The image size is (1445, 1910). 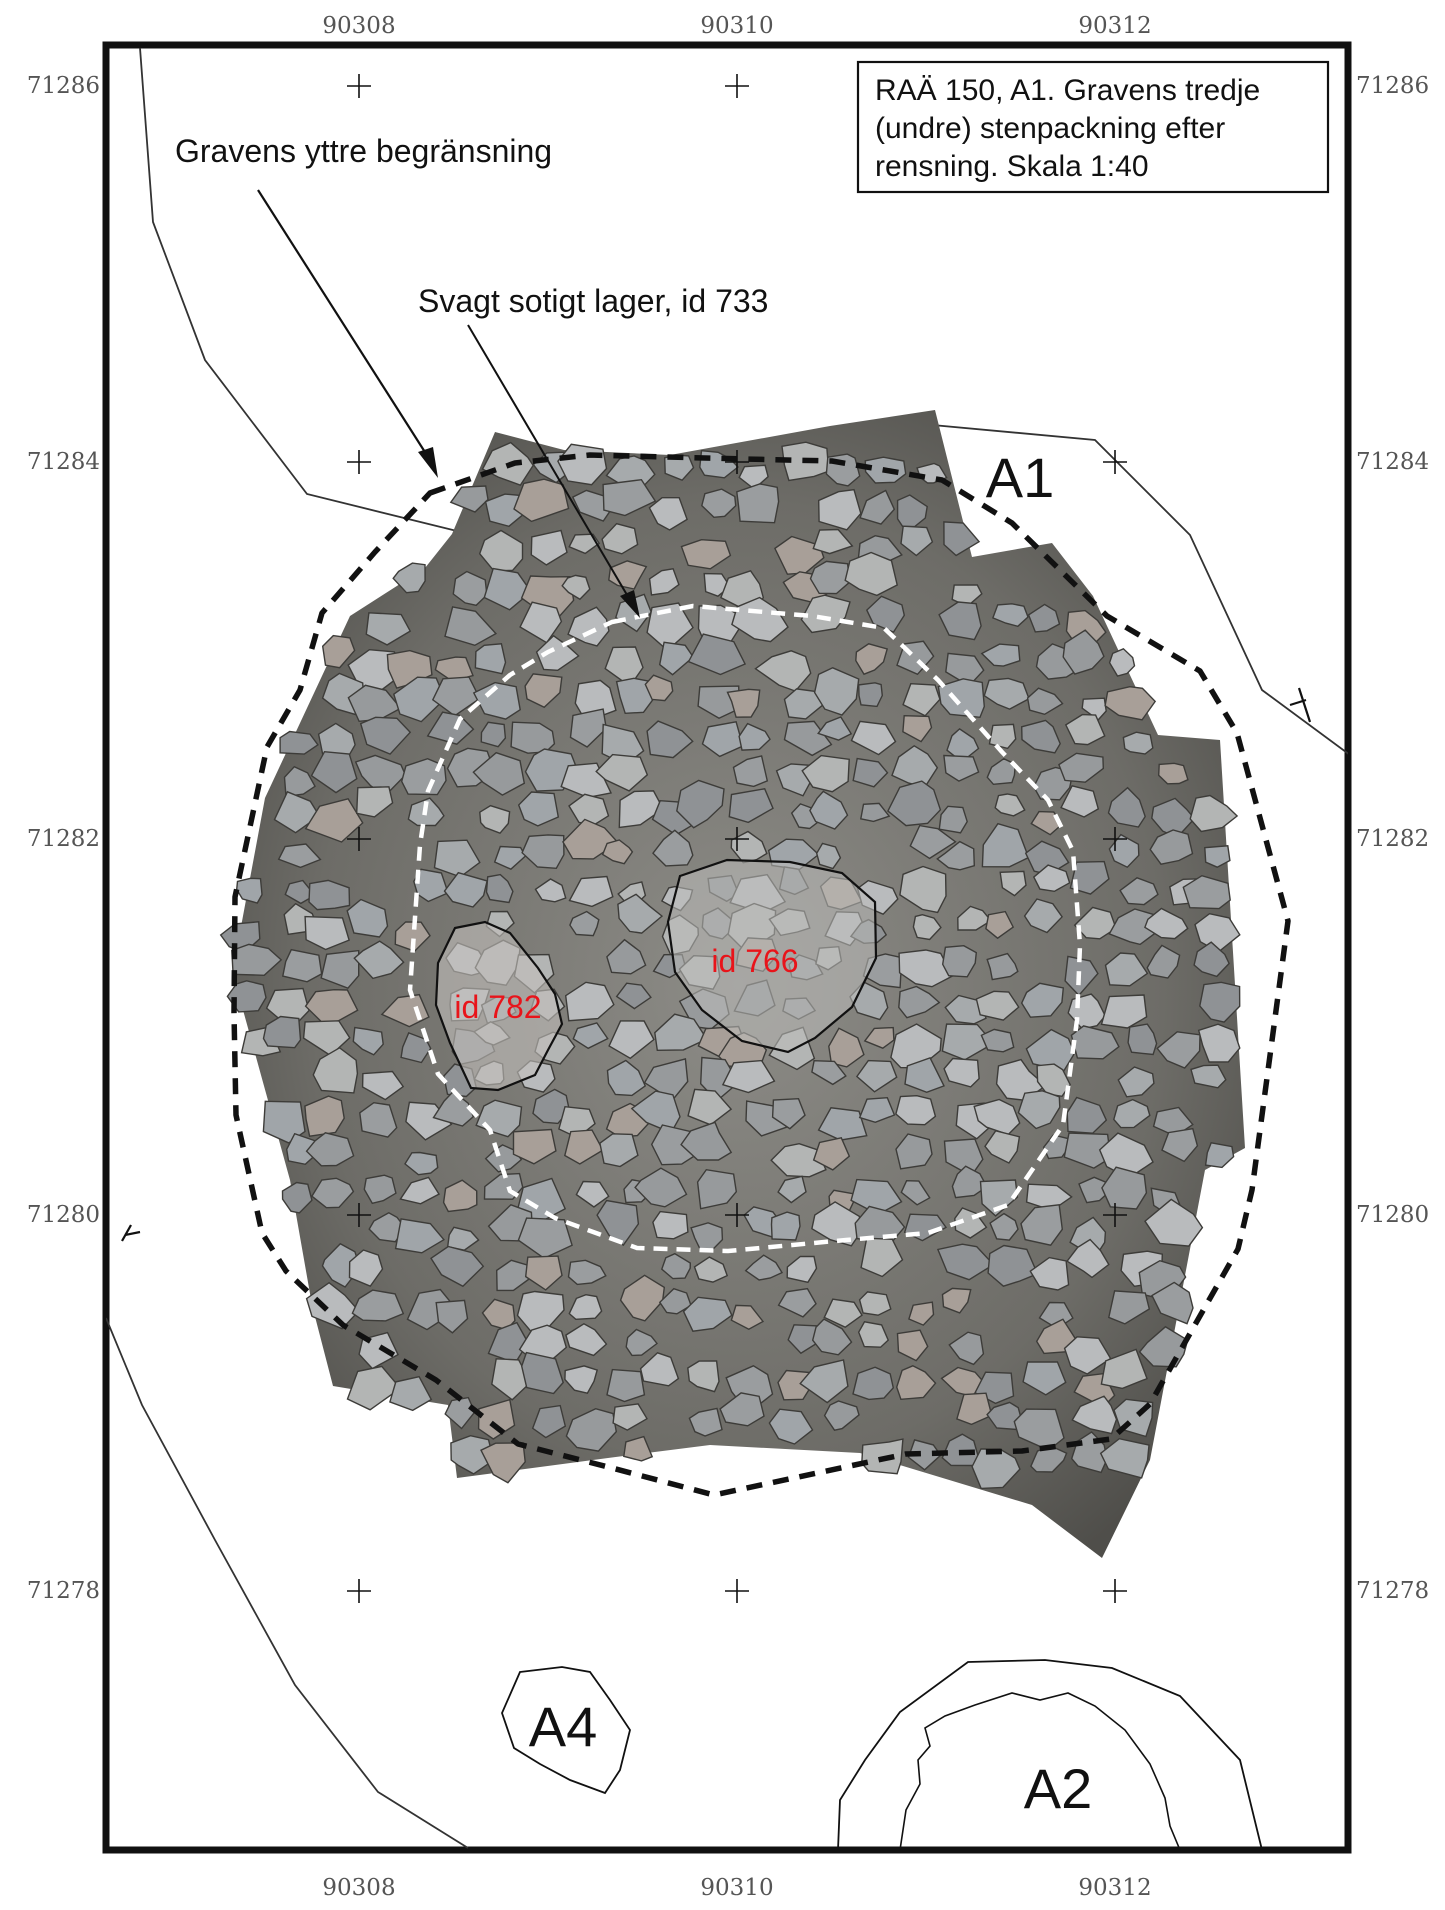 I want to click on feature-id-782-outline, so click(x=499, y=1006).